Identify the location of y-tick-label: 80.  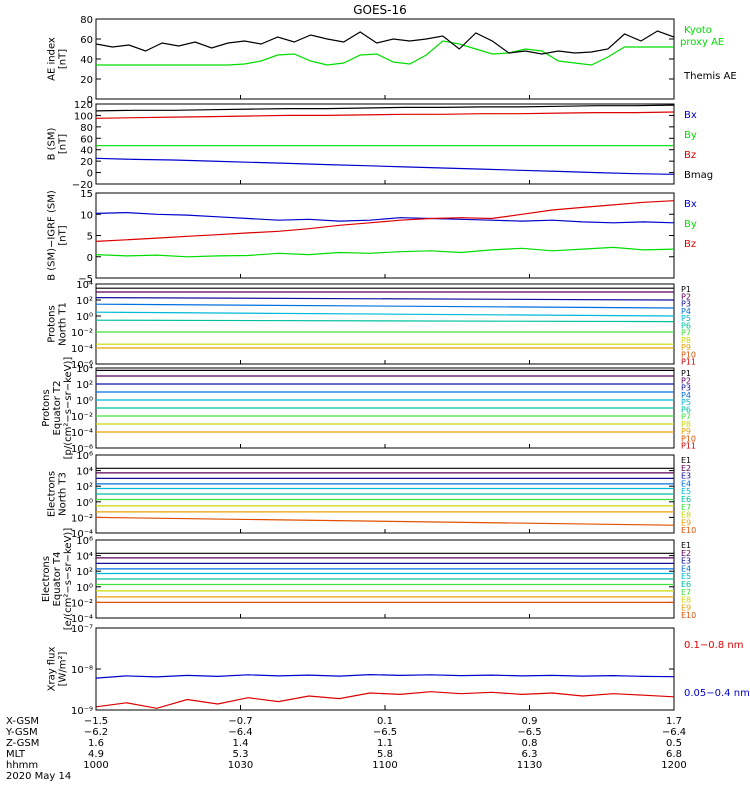
(86, 20).